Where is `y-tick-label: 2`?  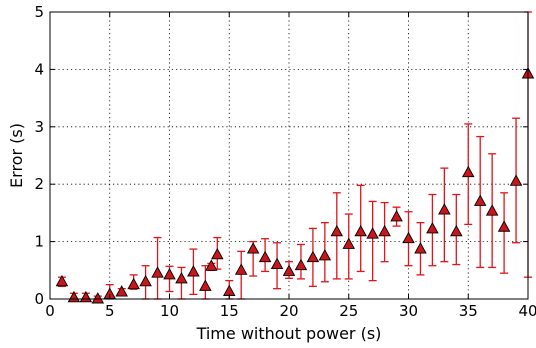 y-tick-label: 2 is located at coordinates (39, 184).